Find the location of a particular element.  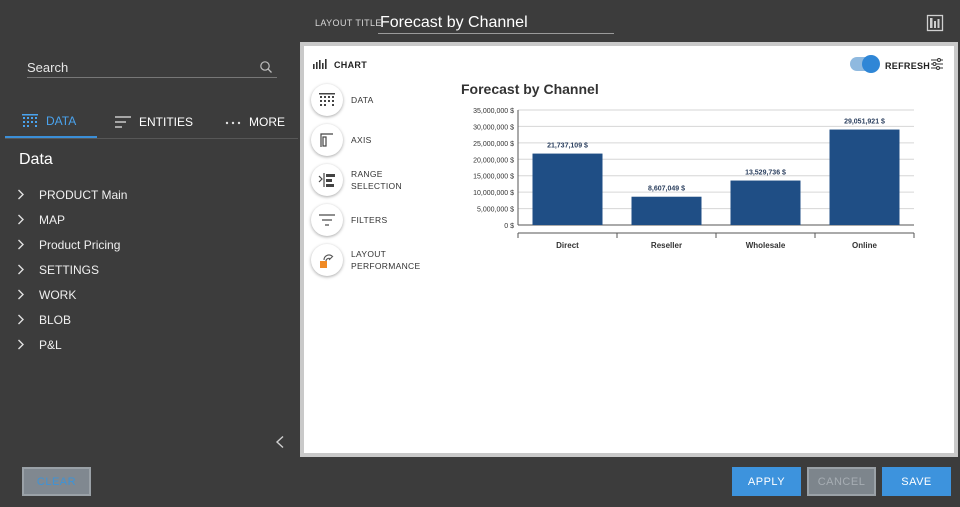

menu-item-axis: AXIS is located at coordinates (365, 140).